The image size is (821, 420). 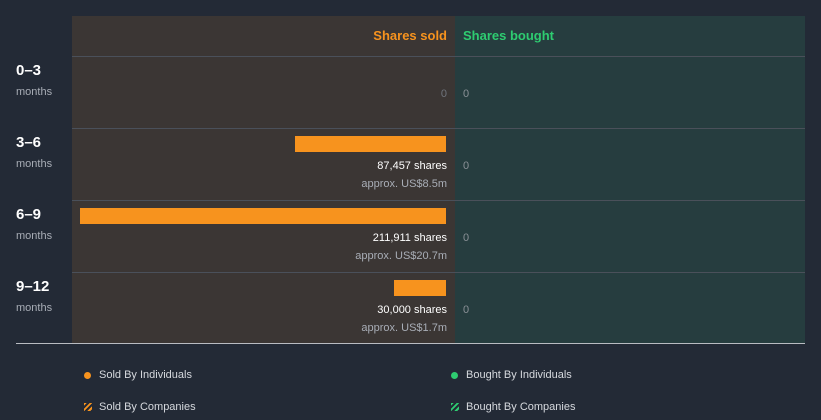 I want to click on sold-shares-label: 211,911 shares, so click(x=409, y=238).